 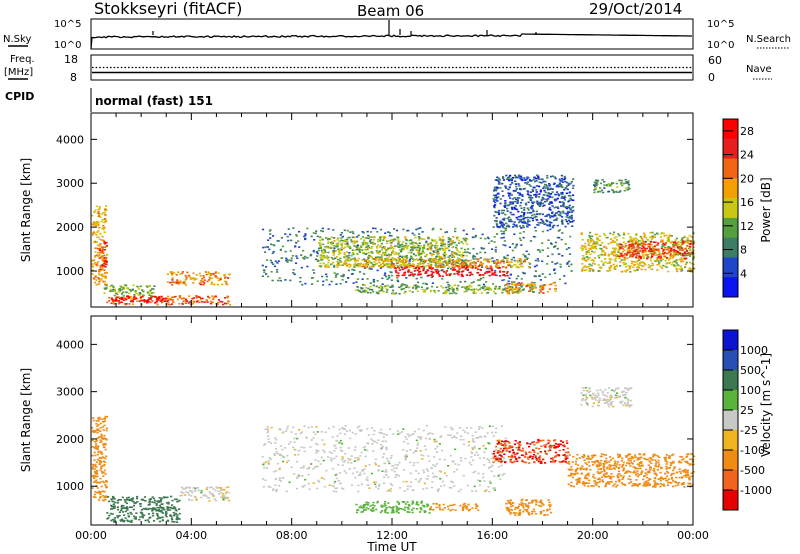 I want to click on nsearch-label: N.Search, so click(x=768, y=39).